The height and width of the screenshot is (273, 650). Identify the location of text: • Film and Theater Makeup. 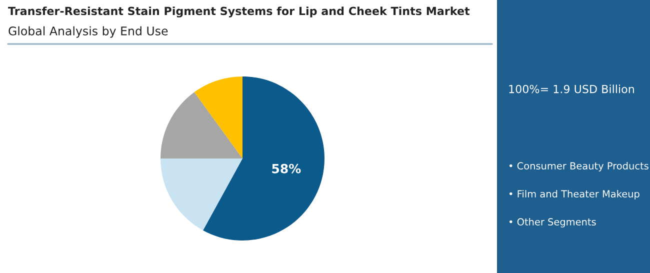
(574, 195).